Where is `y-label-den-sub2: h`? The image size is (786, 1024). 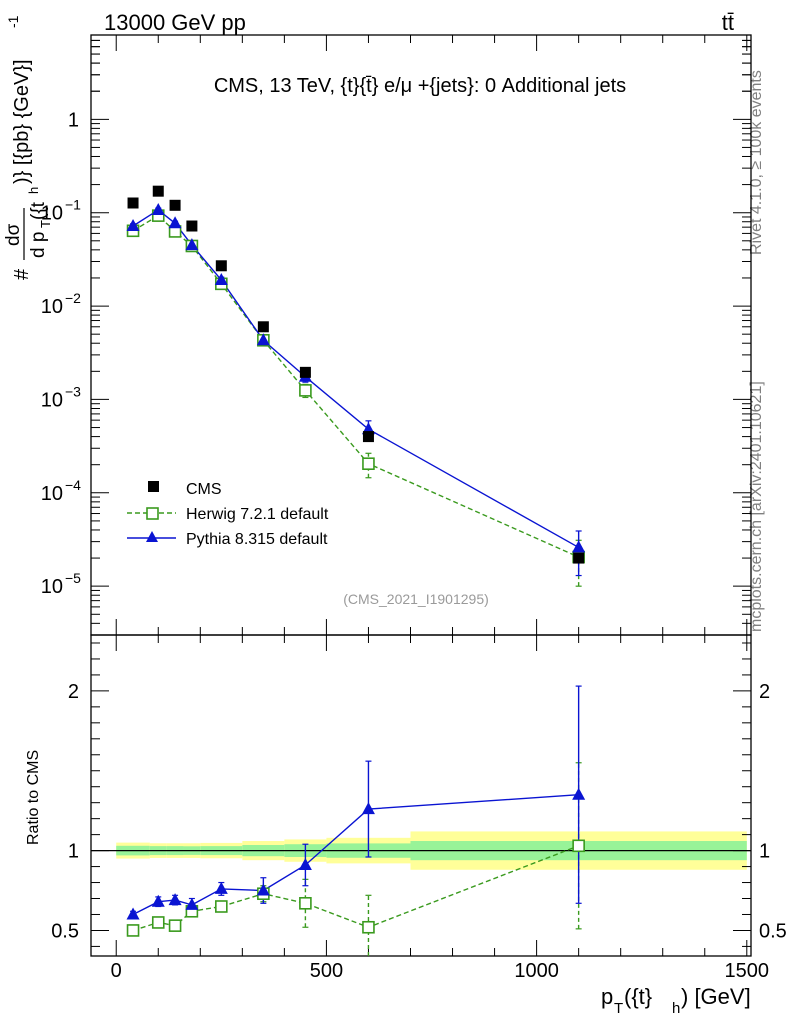 y-label-den-sub2: h is located at coordinates (33, 190).